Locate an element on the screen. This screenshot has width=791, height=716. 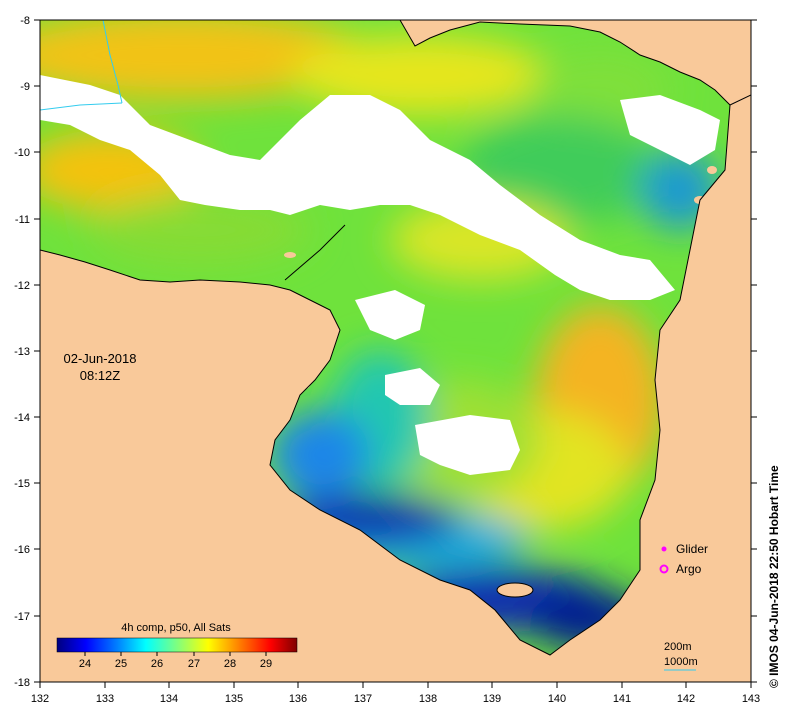
y-tick-label: -18 is located at coordinates (22, 683).